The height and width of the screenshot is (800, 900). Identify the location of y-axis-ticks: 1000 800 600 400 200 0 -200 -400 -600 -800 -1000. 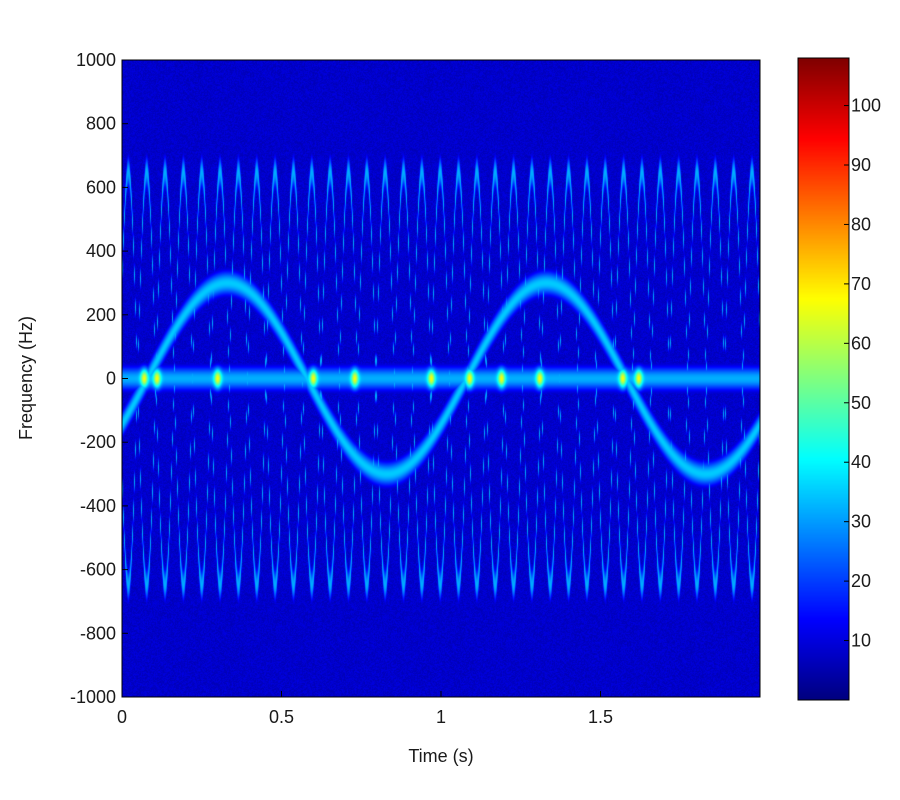
(99, 378).